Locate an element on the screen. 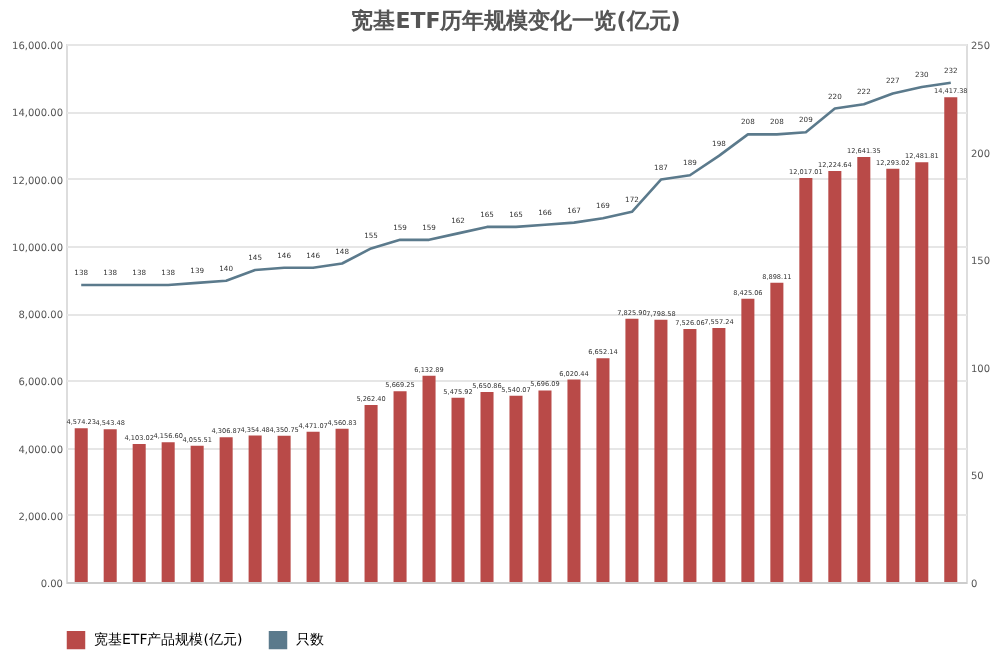 The width and height of the screenshot is (1000, 664). chart-title: 宽基ETF历年规模变化一览(亿元) is located at coordinates (516, 21).